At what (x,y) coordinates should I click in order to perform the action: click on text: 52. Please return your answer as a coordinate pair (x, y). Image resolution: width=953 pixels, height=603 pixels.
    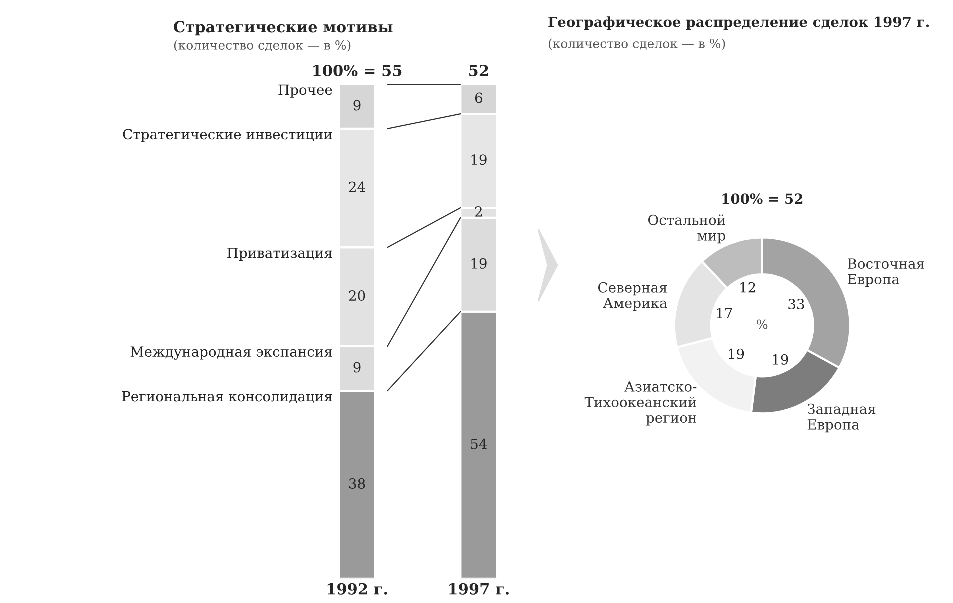
    Looking at the image, I should click on (479, 70).